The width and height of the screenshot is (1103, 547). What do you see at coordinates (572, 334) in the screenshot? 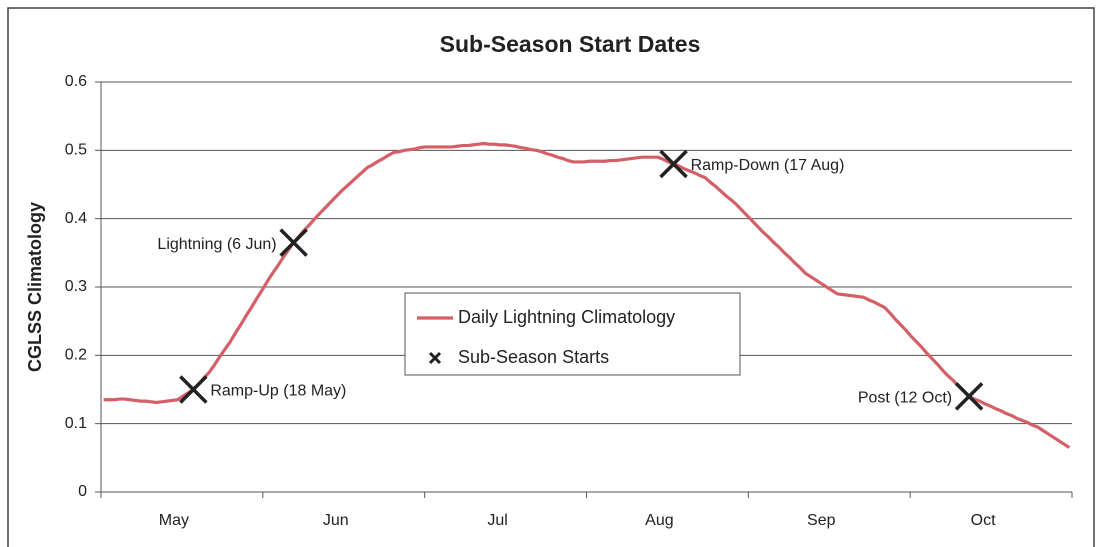
I see `legend-box` at bounding box center [572, 334].